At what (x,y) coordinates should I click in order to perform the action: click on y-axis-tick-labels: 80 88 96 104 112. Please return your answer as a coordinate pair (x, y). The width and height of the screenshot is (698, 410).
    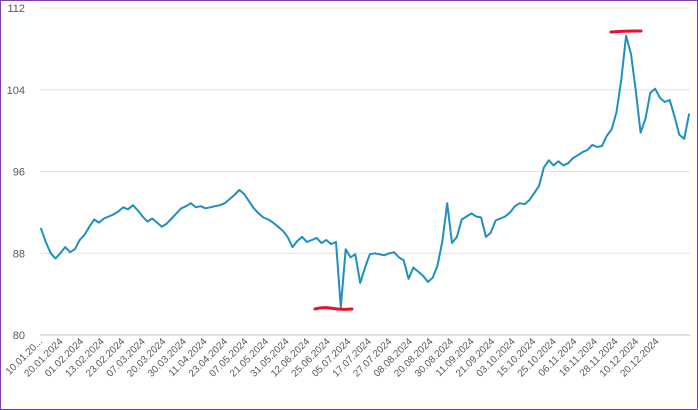
    Looking at the image, I should click on (16, 172).